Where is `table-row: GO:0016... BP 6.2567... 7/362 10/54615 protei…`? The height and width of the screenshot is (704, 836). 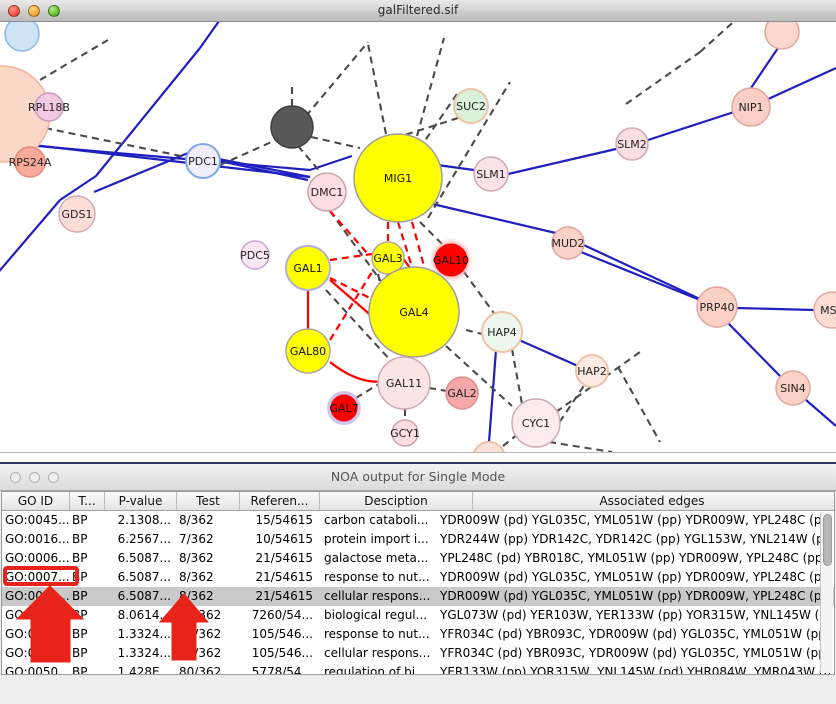
table-row: GO:0016... BP 6.2567... 7/362 10/54615 protei… is located at coordinates (418, 539).